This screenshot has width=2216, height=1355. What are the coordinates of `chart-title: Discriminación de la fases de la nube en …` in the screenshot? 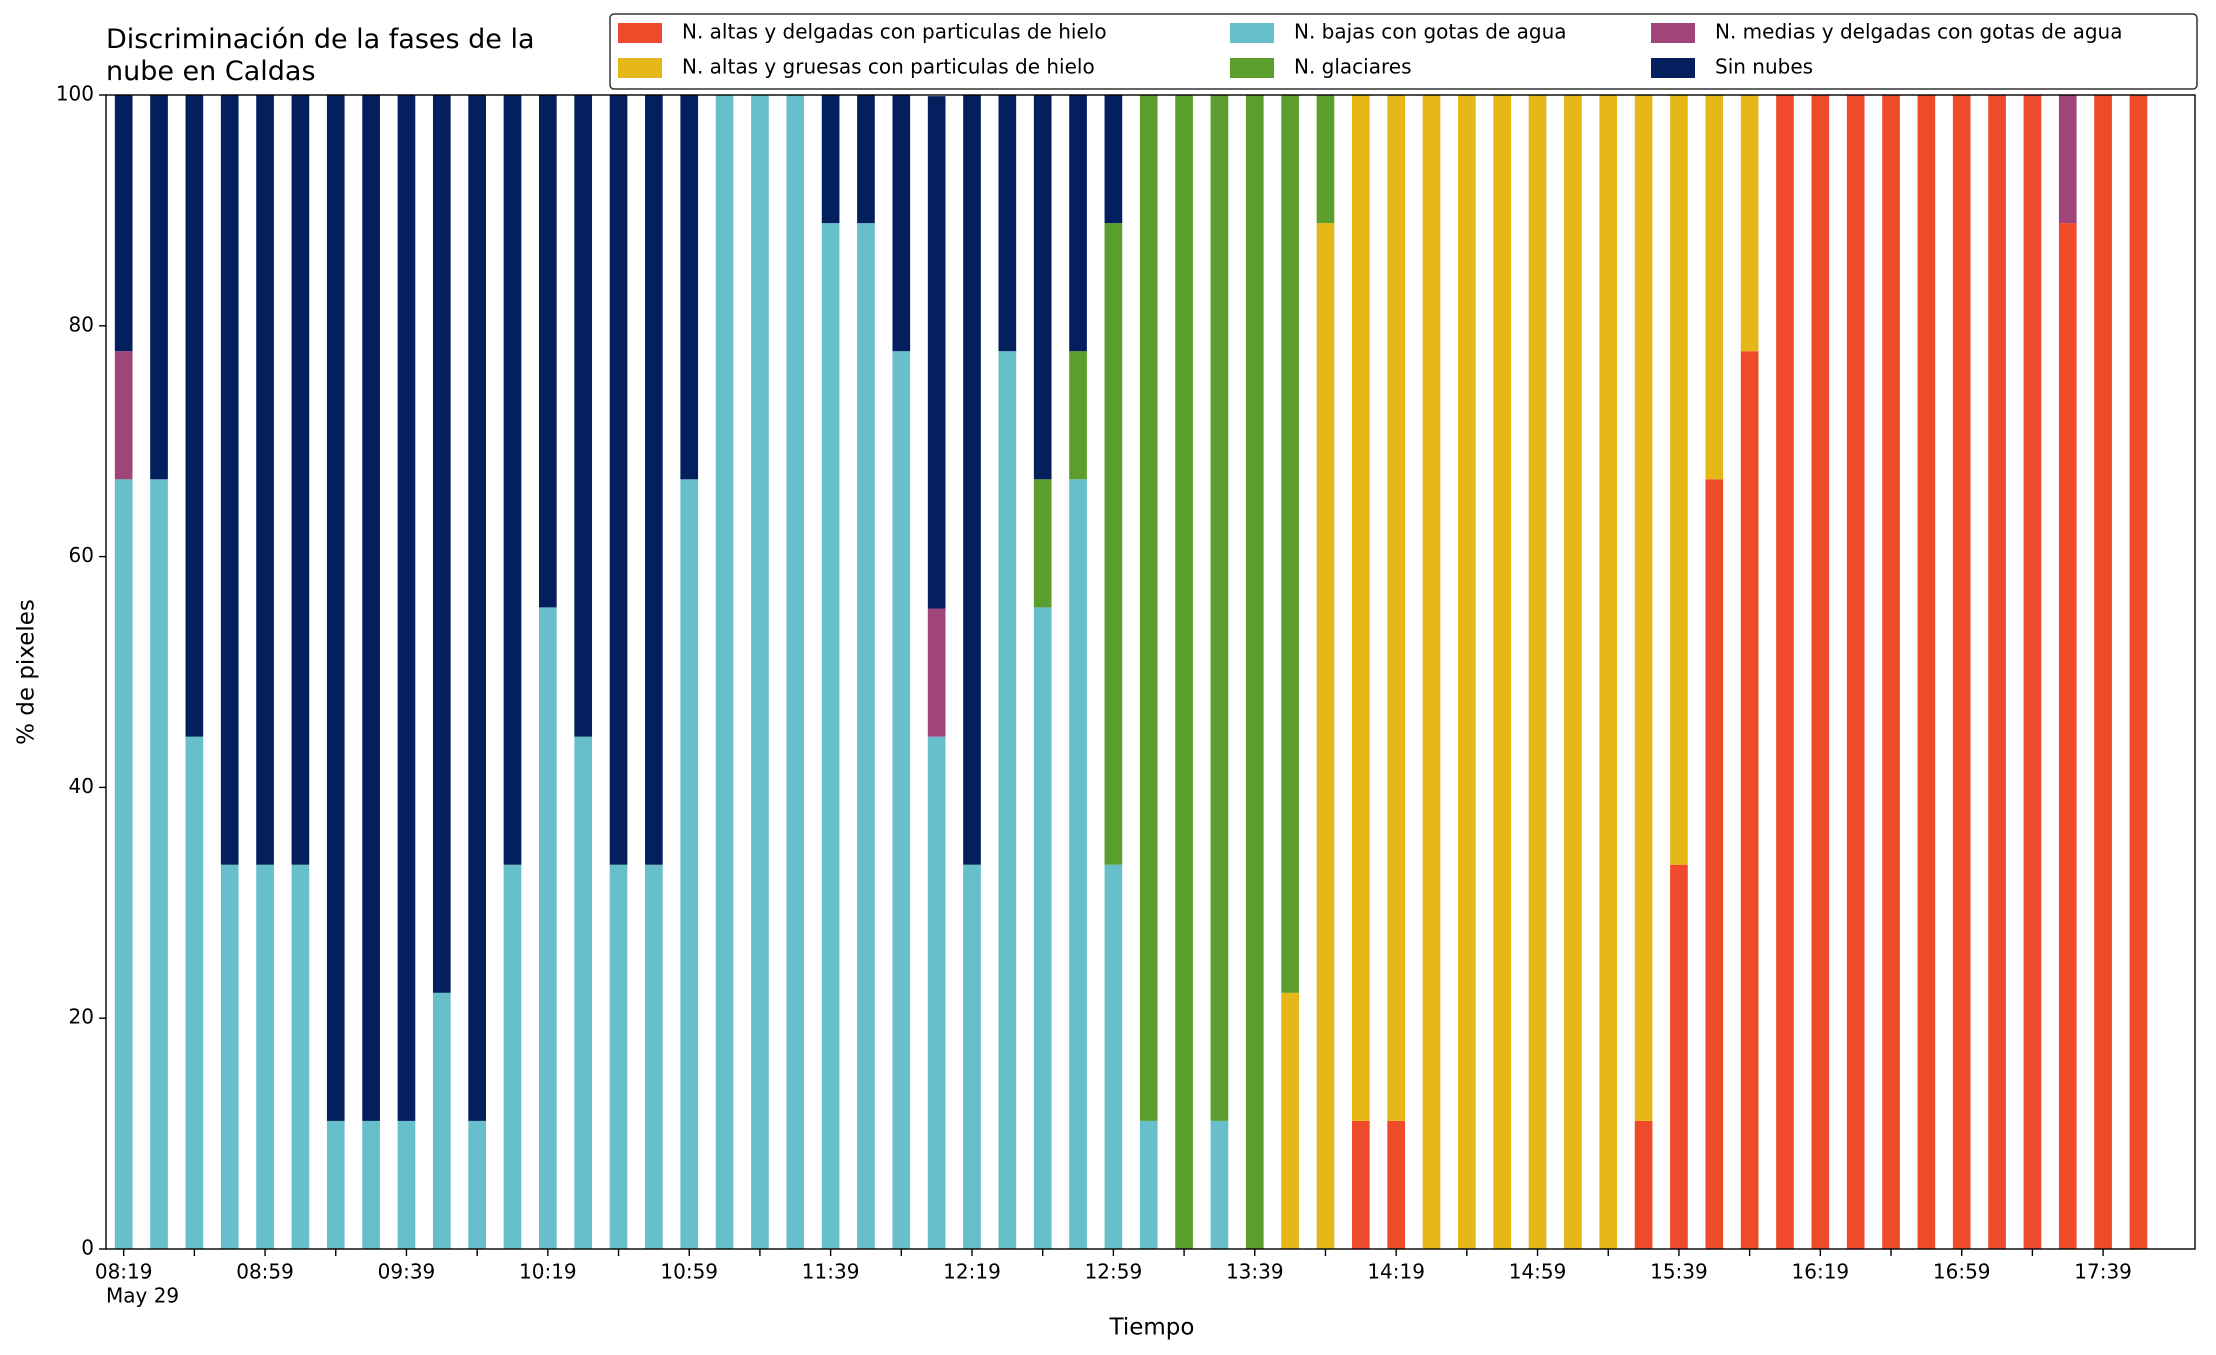 It's located at (320, 55).